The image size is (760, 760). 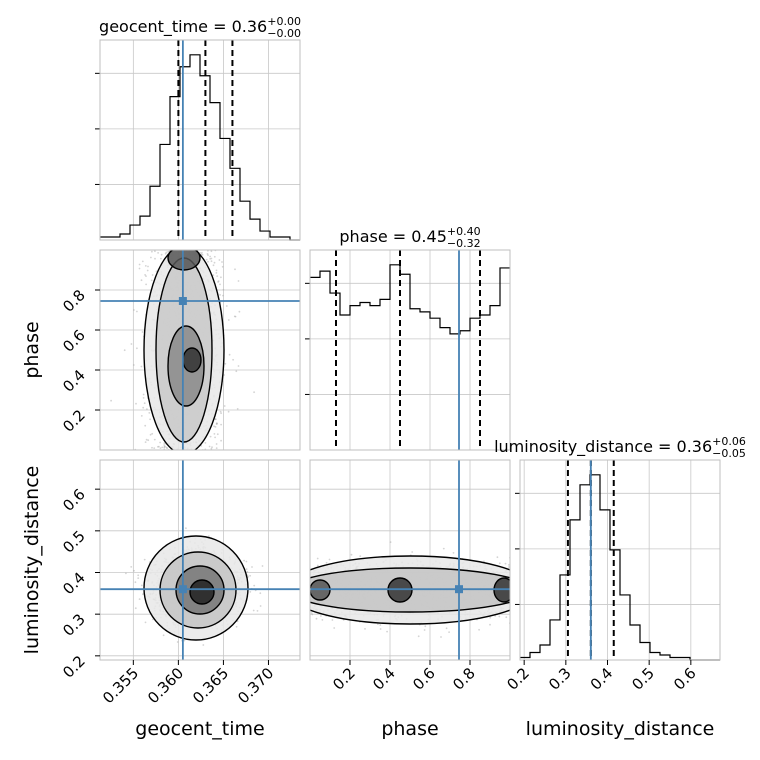 I want to click on histogram-frame, so click(x=620, y=560).